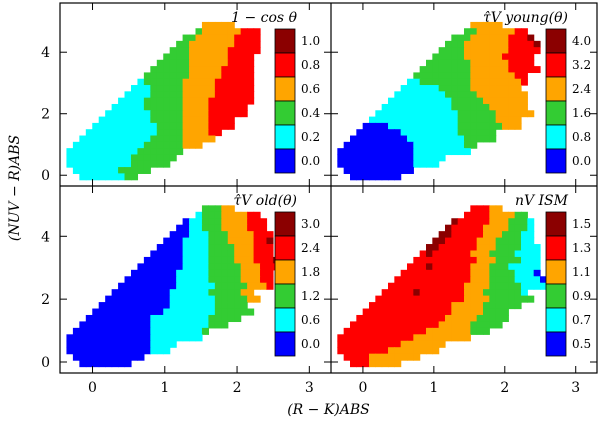 The height and width of the screenshot is (421, 600). Describe the element at coordinates (581, 137) in the screenshot. I see `colorbar-tick-label: 0.8` at that location.